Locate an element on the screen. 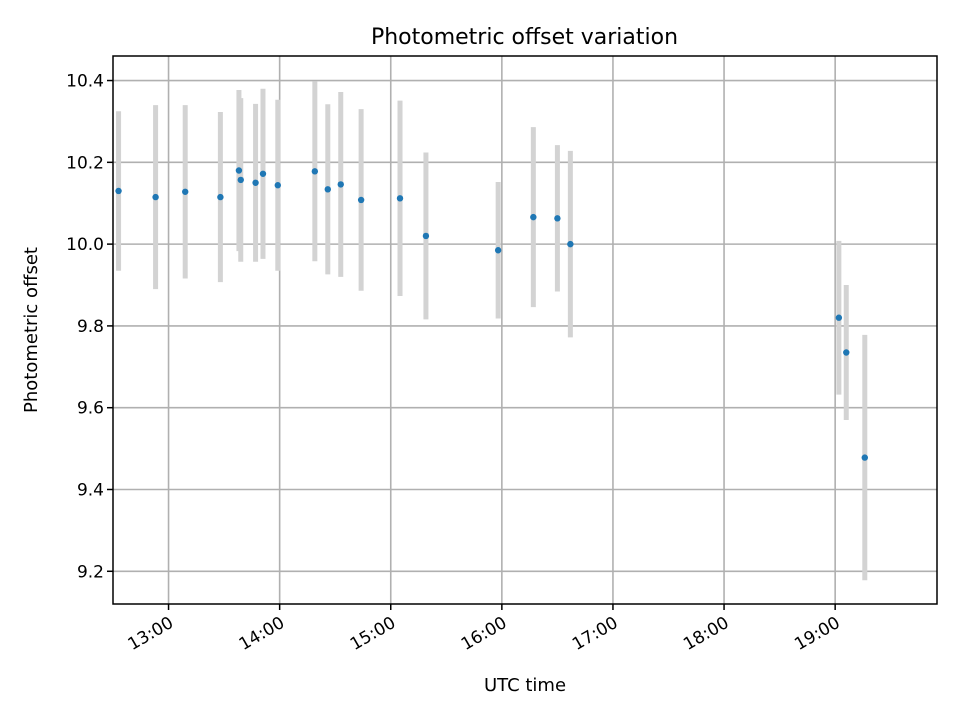  x-tick-label: 19:00 is located at coordinates (817, 634).